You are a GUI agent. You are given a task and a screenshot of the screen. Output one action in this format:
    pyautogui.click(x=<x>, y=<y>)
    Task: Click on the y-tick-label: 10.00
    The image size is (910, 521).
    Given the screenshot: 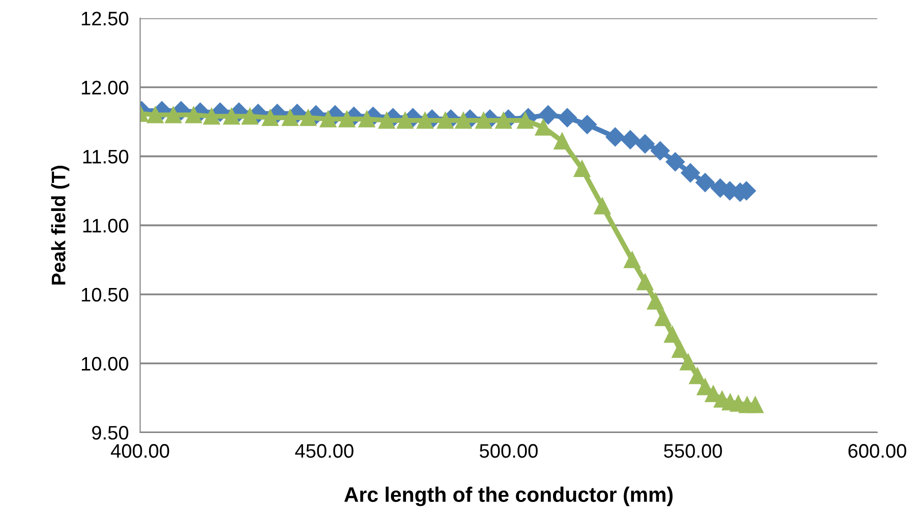 What is the action you would take?
    pyautogui.click(x=105, y=363)
    